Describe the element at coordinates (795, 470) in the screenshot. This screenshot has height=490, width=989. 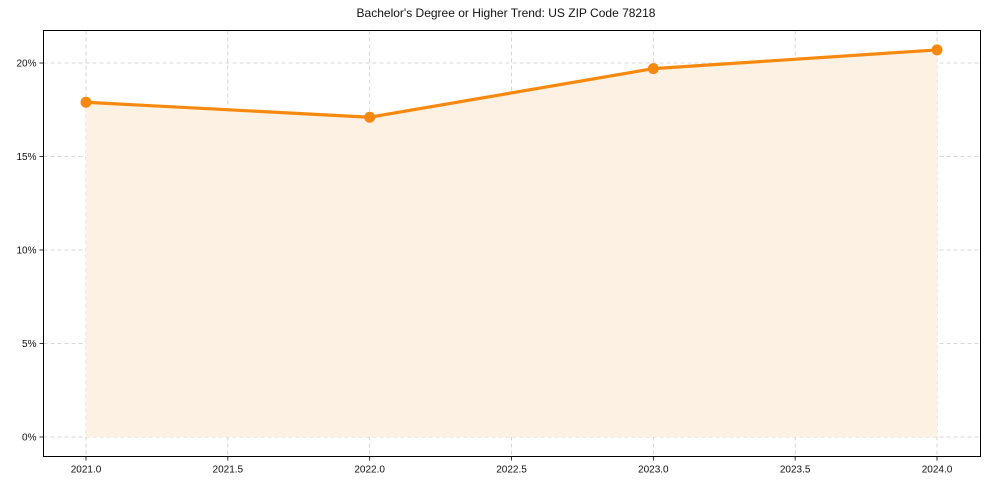
I see `x-tick-label: 2023.5` at that location.